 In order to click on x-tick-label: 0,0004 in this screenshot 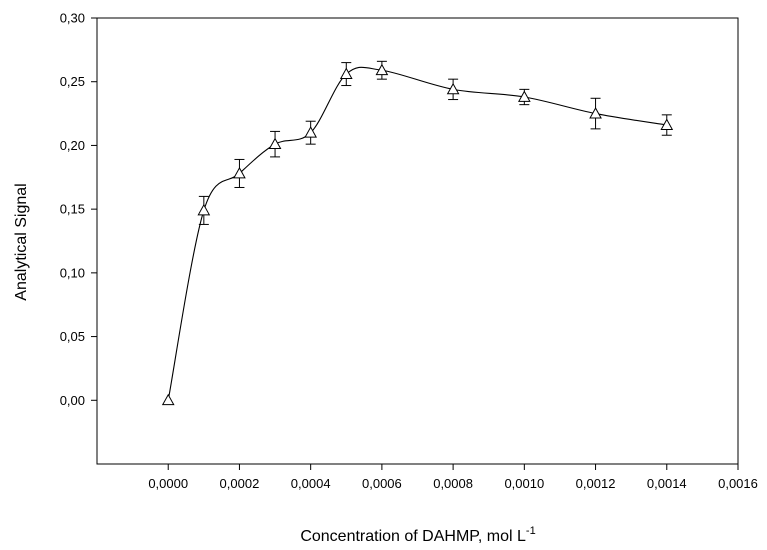, I will do `click(311, 483)`.